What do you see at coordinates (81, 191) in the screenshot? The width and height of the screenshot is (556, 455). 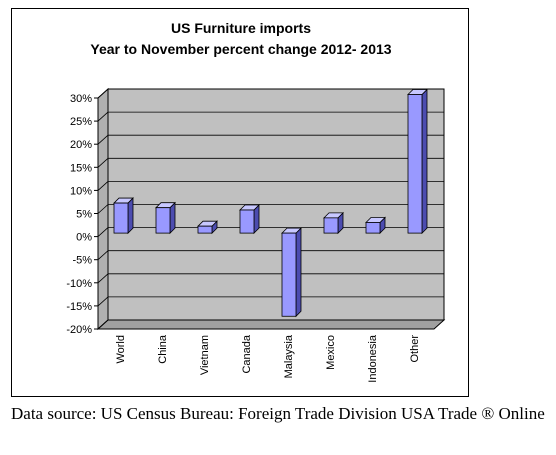 I see `y-tick-label: 10%` at bounding box center [81, 191].